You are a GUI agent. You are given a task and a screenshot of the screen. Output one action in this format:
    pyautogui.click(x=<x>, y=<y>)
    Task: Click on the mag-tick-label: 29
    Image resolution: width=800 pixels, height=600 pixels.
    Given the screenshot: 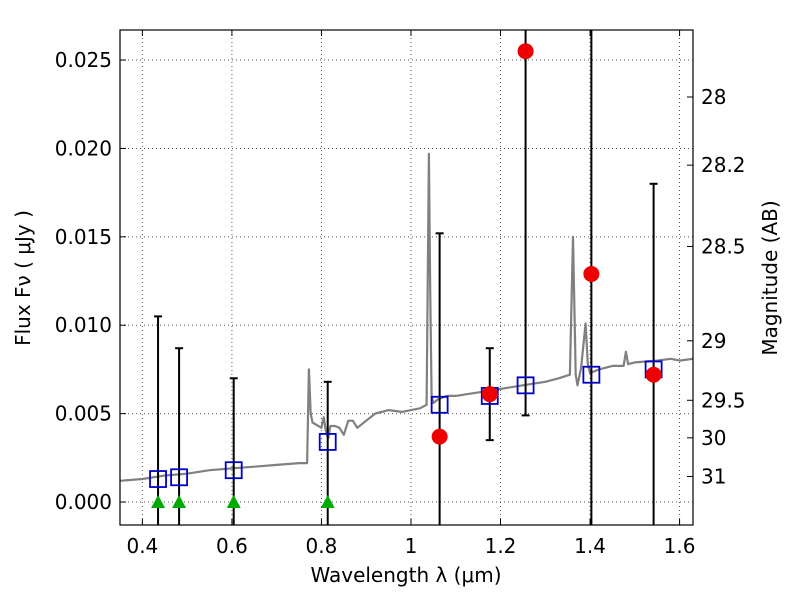 What is the action you would take?
    pyautogui.click(x=713, y=341)
    